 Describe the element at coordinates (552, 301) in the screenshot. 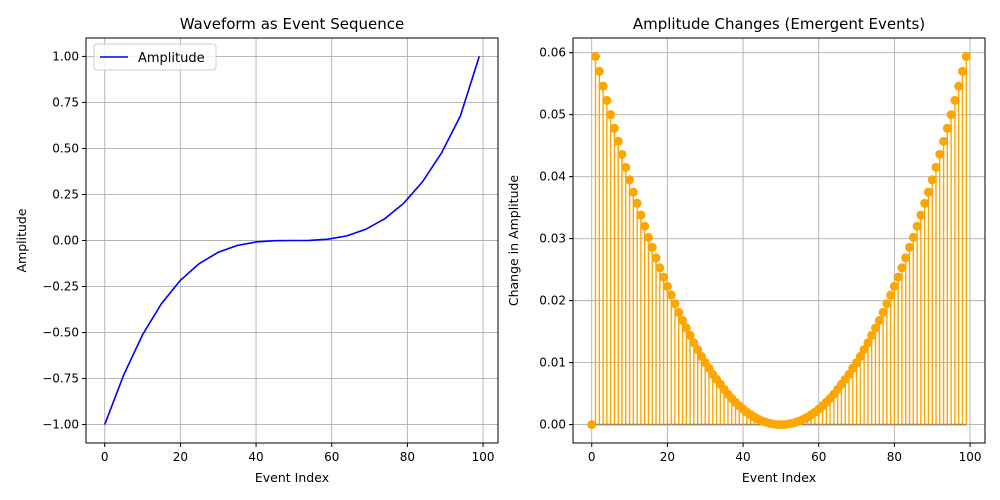

I see `y-tick-label: 0.02` at that location.